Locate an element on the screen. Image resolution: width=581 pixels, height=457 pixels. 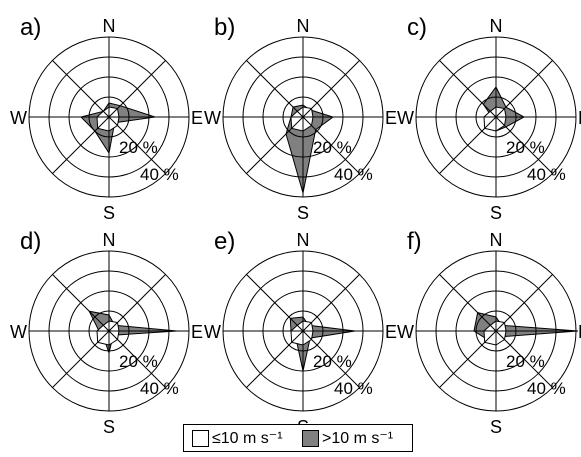
panel-label: a) is located at coordinates (31, 27).